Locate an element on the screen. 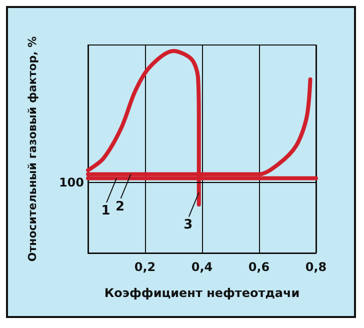 This screenshot has height=328, width=364. x-tick-label: 0,4 is located at coordinates (202, 267).